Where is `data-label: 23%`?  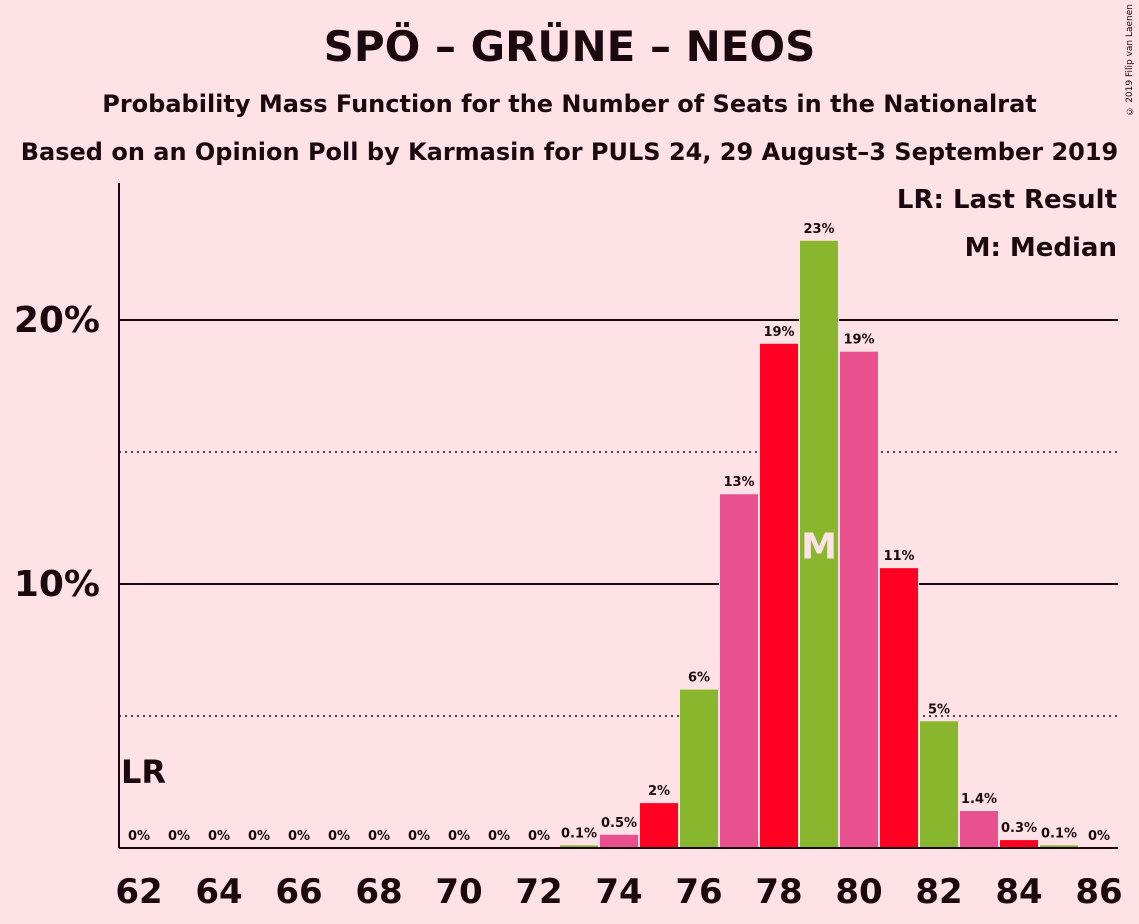 data-label: 23% is located at coordinates (818, 229).